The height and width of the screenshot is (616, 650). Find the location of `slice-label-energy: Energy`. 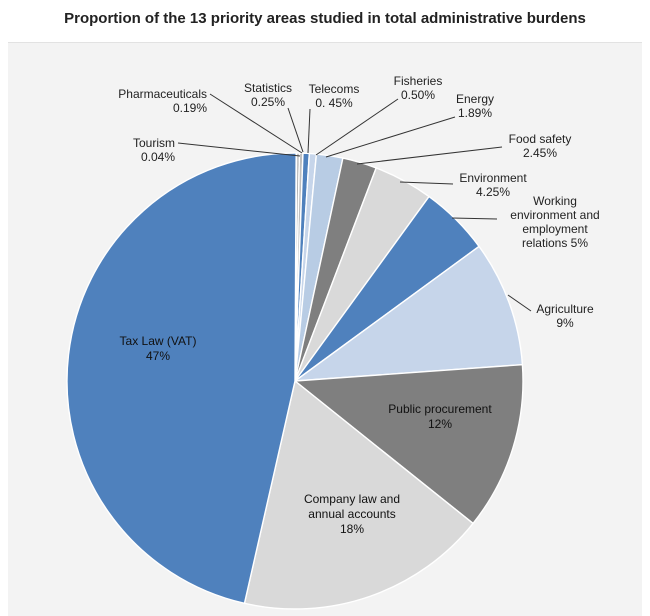

slice-label-energy: Energy is located at coordinates (475, 99).